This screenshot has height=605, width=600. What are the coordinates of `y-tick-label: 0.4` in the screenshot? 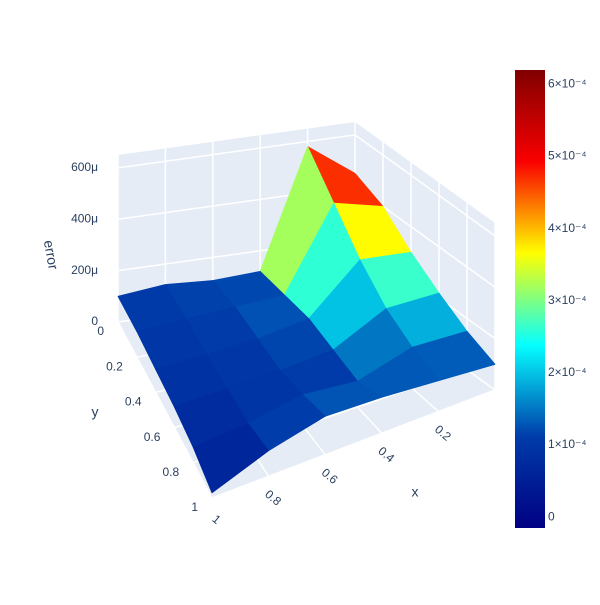 It's located at (133, 402).